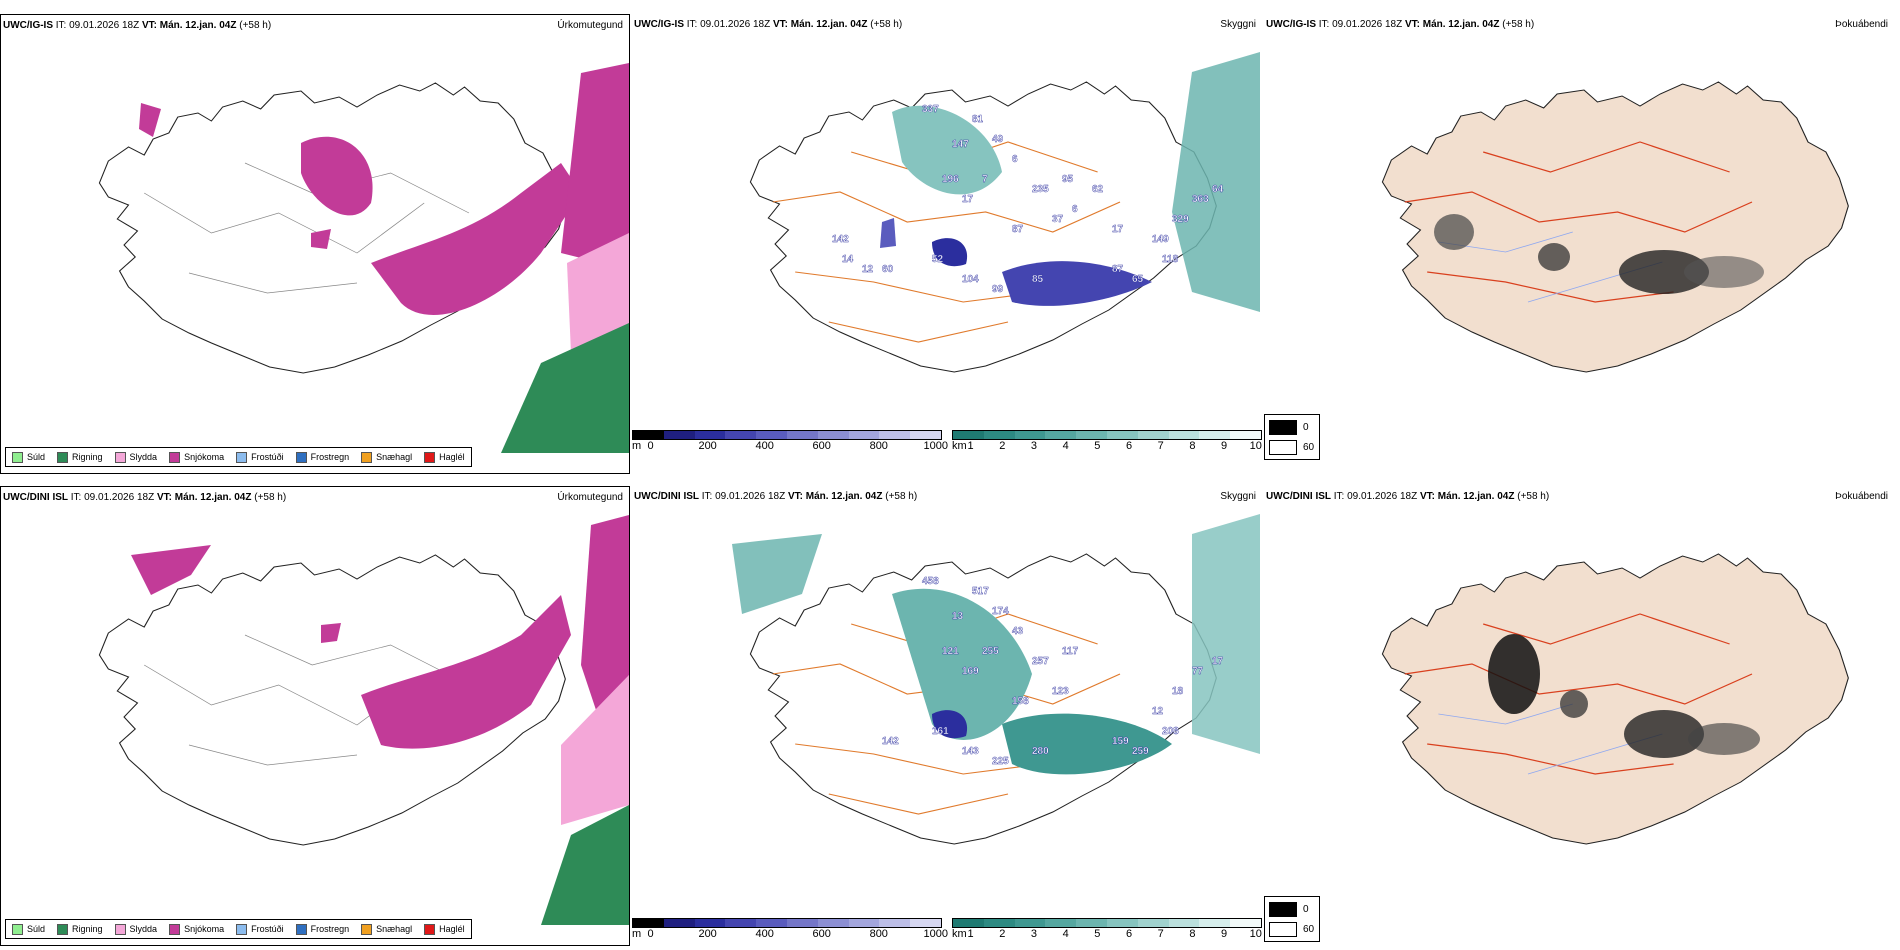 This screenshot has width=1900, height=950. Describe the element at coordinates (1040, 751) in the screenshot. I see `ceiling-value-label: 280` at that location.